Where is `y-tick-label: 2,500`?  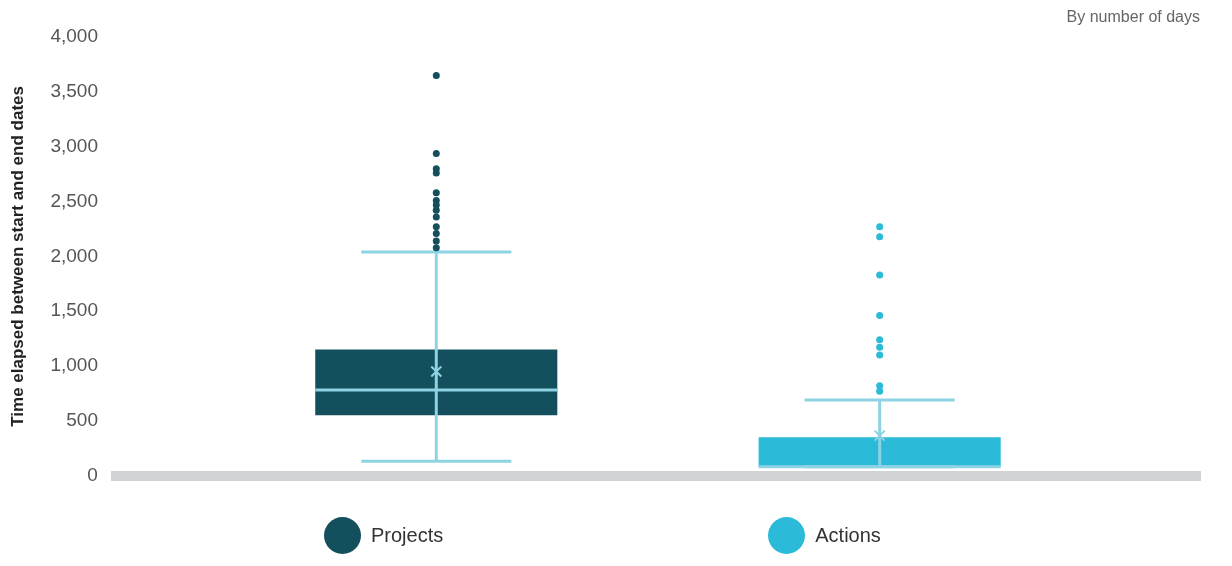
y-tick-label: 2,500 is located at coordinates (74, 200).